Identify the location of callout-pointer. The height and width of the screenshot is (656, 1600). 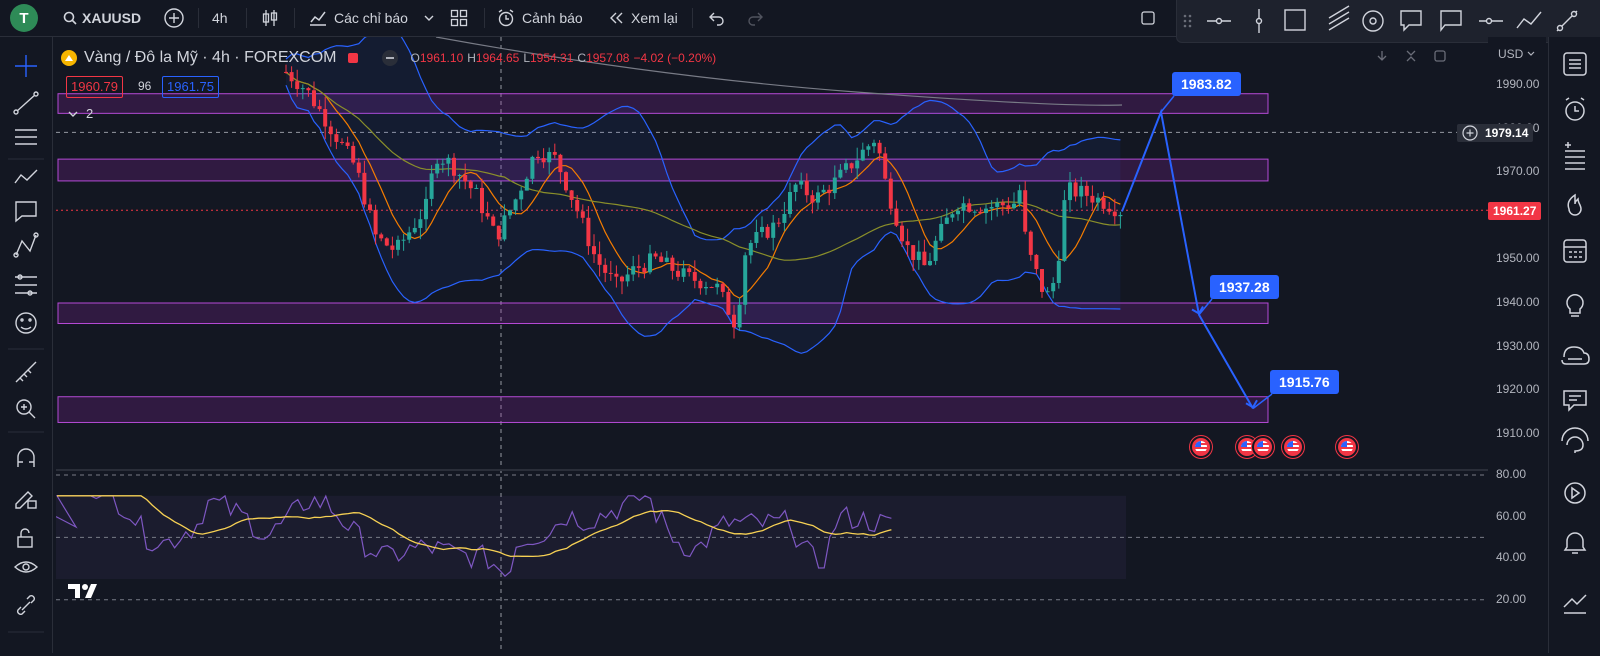
(1167, 104).